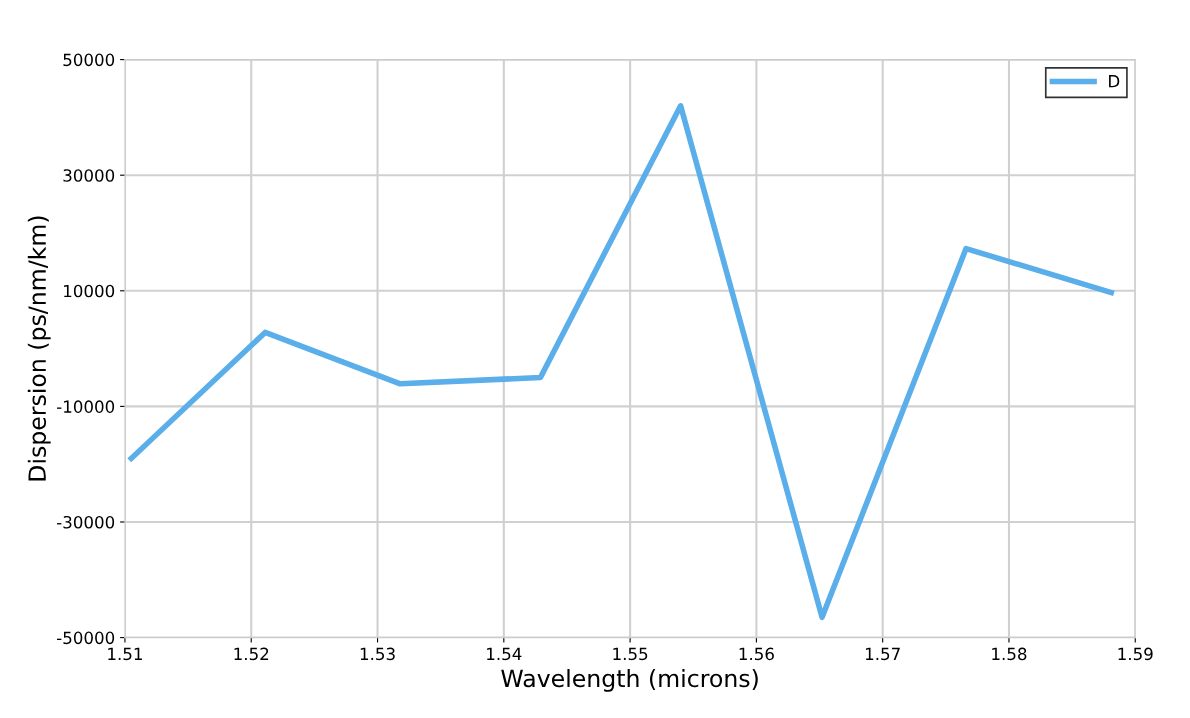 This screenshot has height=718, width=1190. What do you see at coordinates (1114, 81) in the screenshot?
I see `legend-label: D` at bounding box center [1114, 81].